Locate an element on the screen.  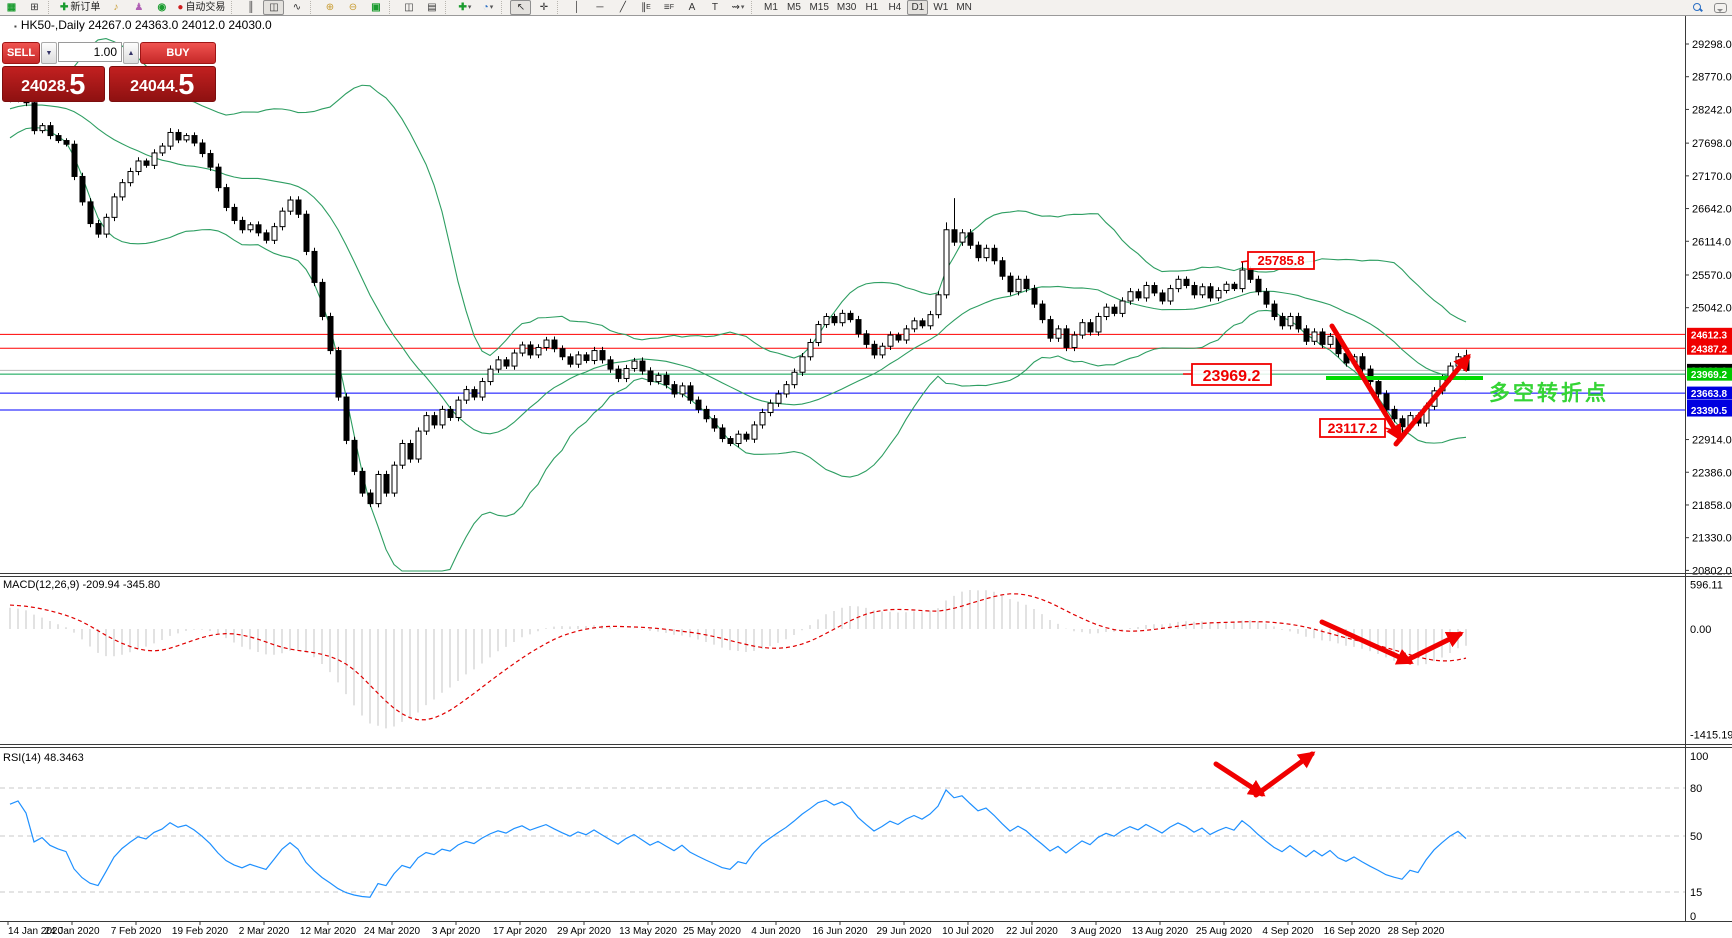
svg-text: 28770.0 is located at coordinates (1712, 78).